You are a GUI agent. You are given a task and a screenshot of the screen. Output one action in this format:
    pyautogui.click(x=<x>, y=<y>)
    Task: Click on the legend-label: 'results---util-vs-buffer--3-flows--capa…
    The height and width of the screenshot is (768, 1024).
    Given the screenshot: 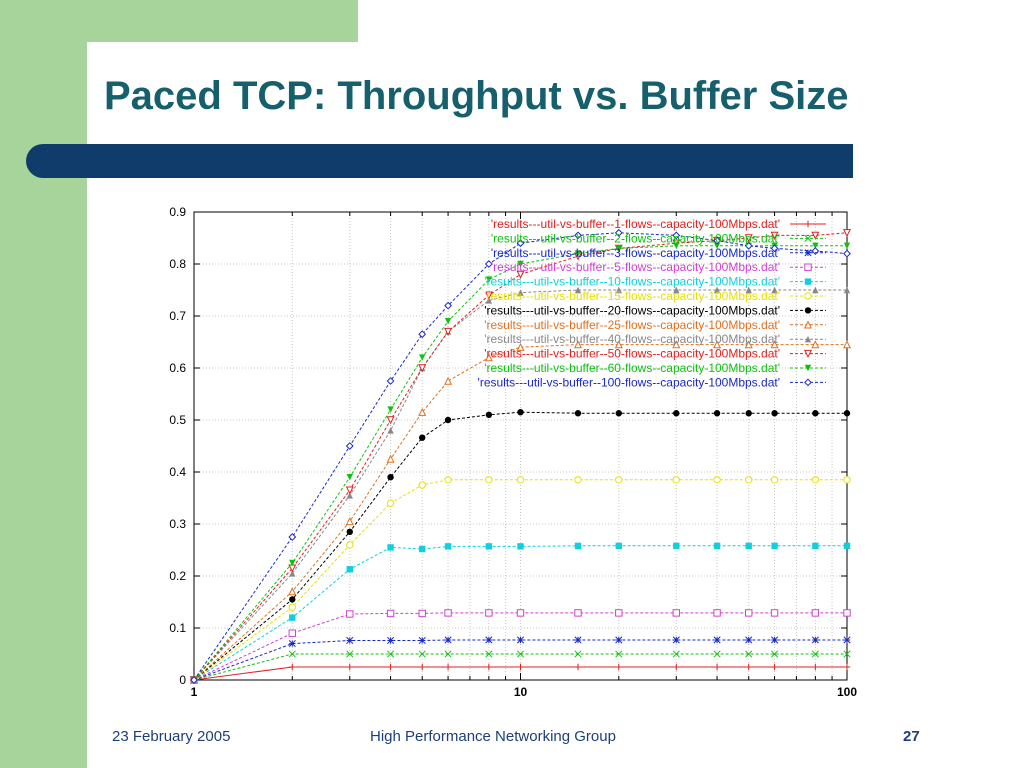 What is the action you would take?
    pyautogui.click(x=635, y=253)
    